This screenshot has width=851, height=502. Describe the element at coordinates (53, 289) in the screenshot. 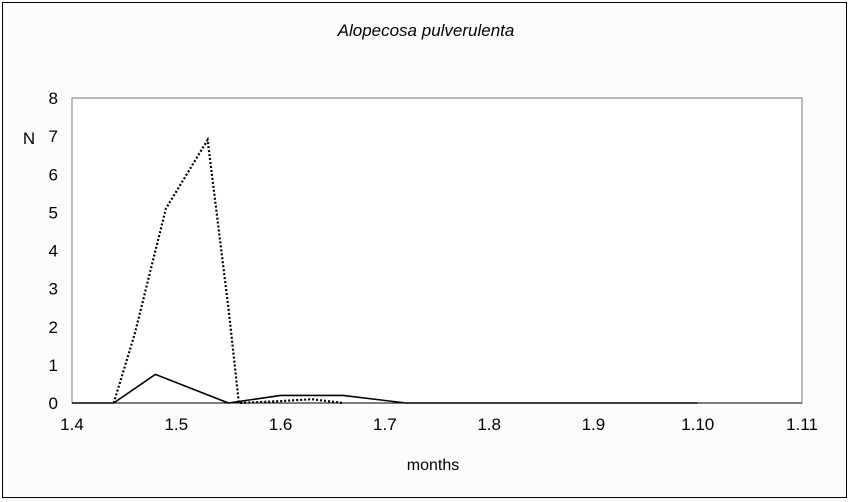

I see `y-tick-label: 3` at that location.